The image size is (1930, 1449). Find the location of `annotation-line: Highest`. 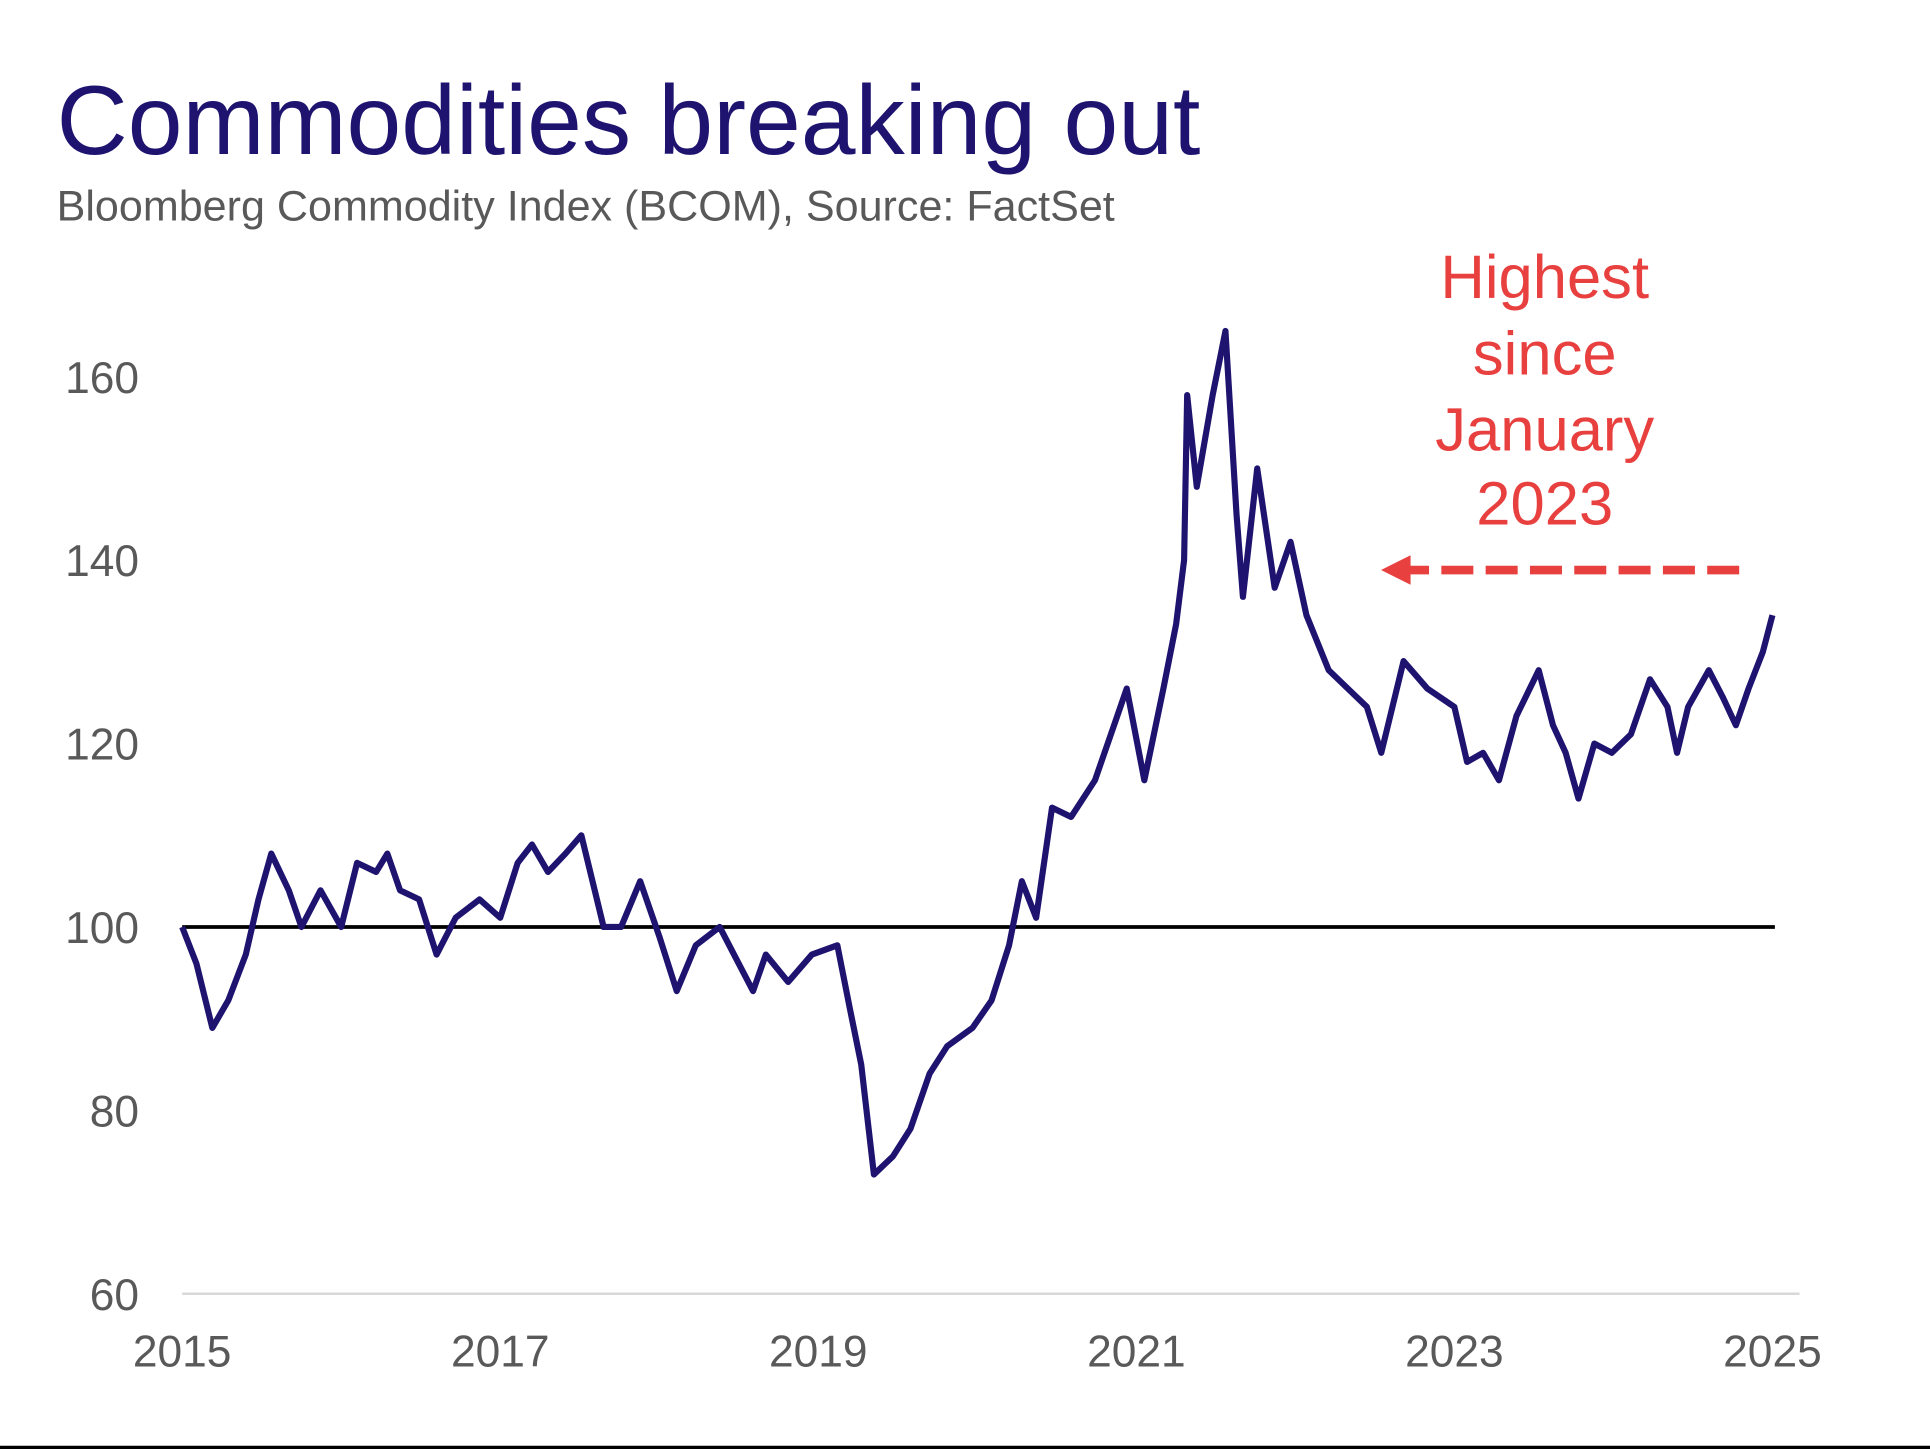

annotation-line: Highest is located at coordinates (1544, 277).